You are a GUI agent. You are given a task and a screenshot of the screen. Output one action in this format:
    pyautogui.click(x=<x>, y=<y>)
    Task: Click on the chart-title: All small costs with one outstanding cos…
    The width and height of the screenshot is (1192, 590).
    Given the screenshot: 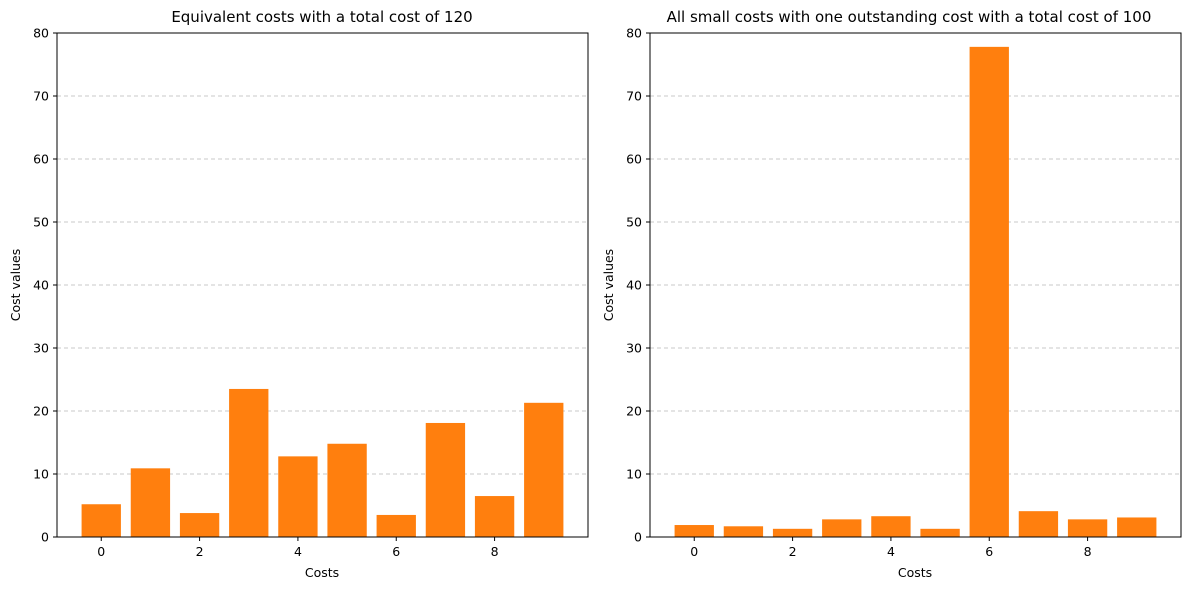 What is the action you would take?
    pyautogui.click(x=909, y=17)
    